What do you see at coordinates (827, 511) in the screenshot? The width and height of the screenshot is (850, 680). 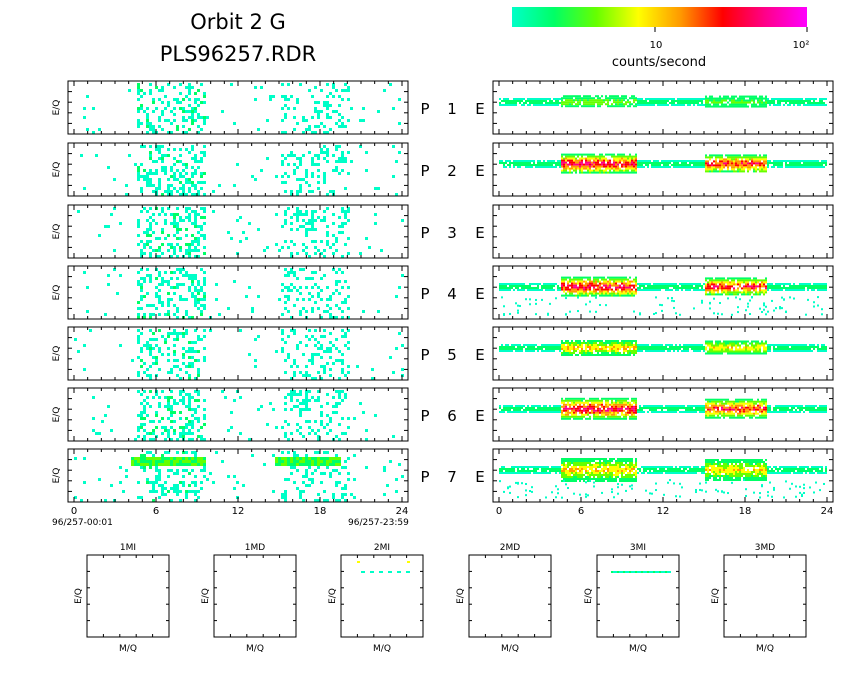 I see `x-tick-right-24: 24` at bounding box center [827, 511].